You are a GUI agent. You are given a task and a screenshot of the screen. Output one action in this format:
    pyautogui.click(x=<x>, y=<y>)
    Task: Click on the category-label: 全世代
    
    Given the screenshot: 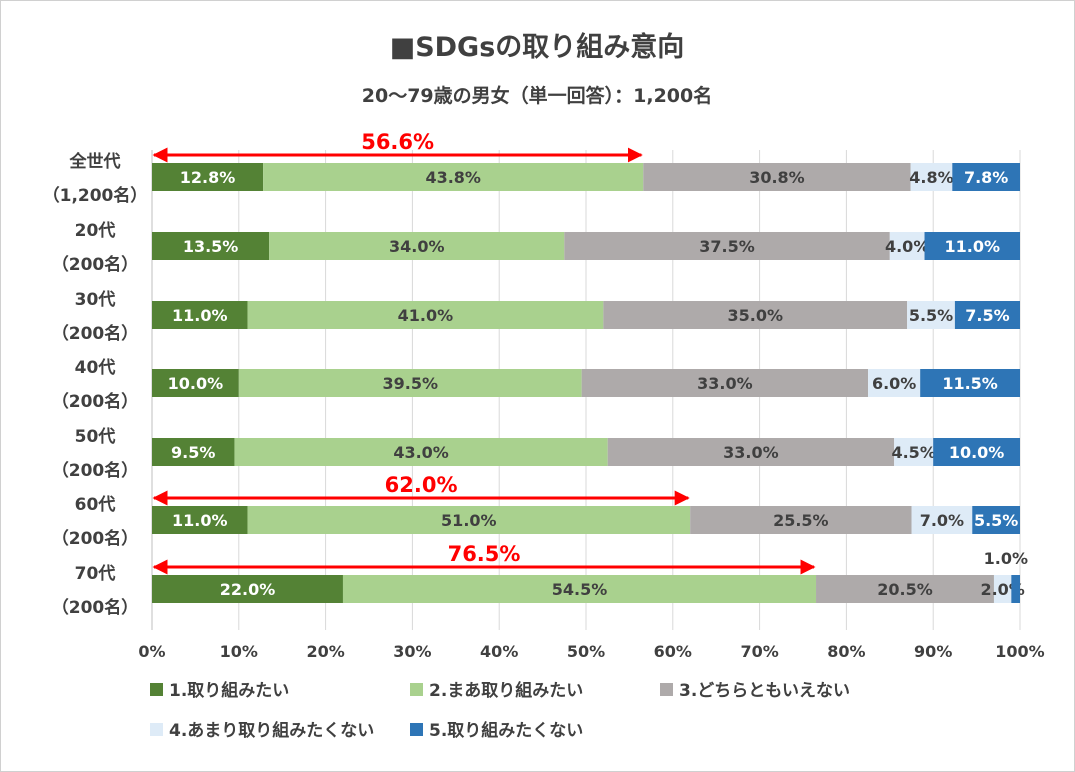 What is the action you would take?
    pyautogui.click(x=95, y=161)
    